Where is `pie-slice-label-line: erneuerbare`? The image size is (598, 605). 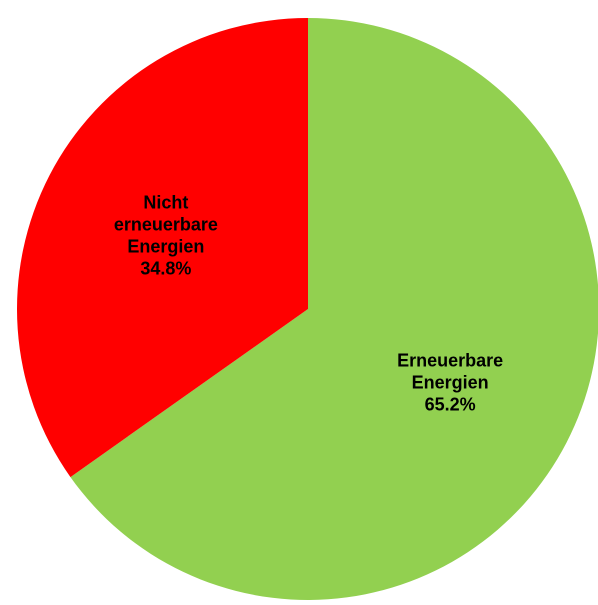
pie-slice-label-line: erneuerbare is located at coordinates (166, 224).